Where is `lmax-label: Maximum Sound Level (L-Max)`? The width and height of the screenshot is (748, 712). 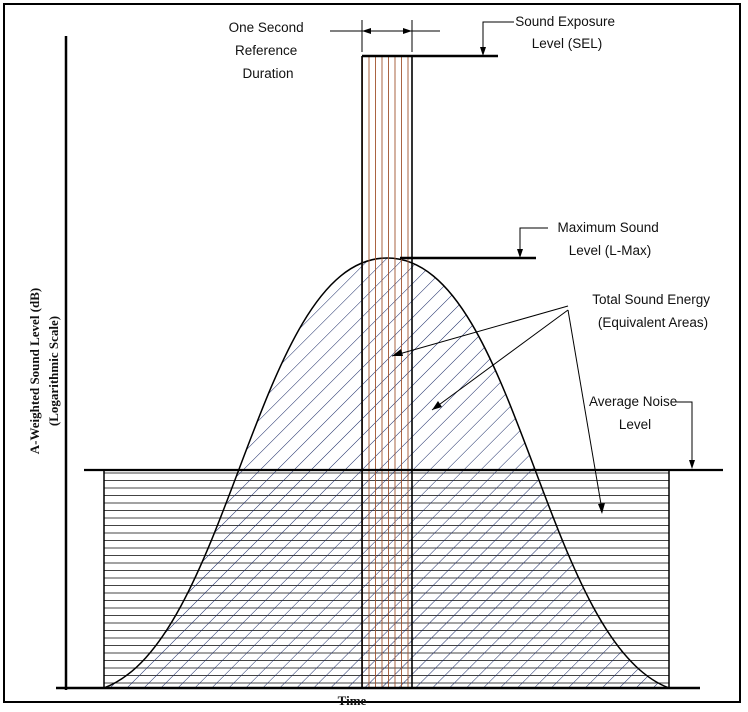
lmax-label: Maximum Sound Level (L-Max) is located at coordinates (609, 239).